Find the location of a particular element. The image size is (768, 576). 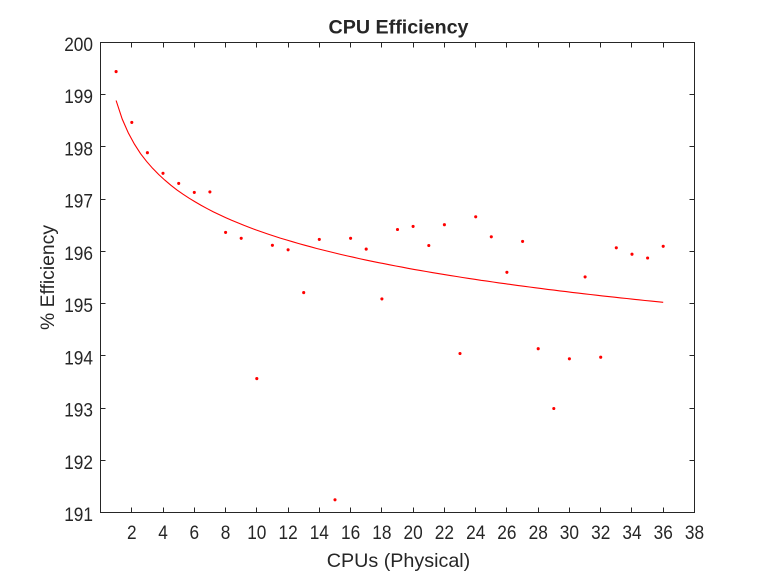

svg-text: 38 is located at coordinates (694, 533).